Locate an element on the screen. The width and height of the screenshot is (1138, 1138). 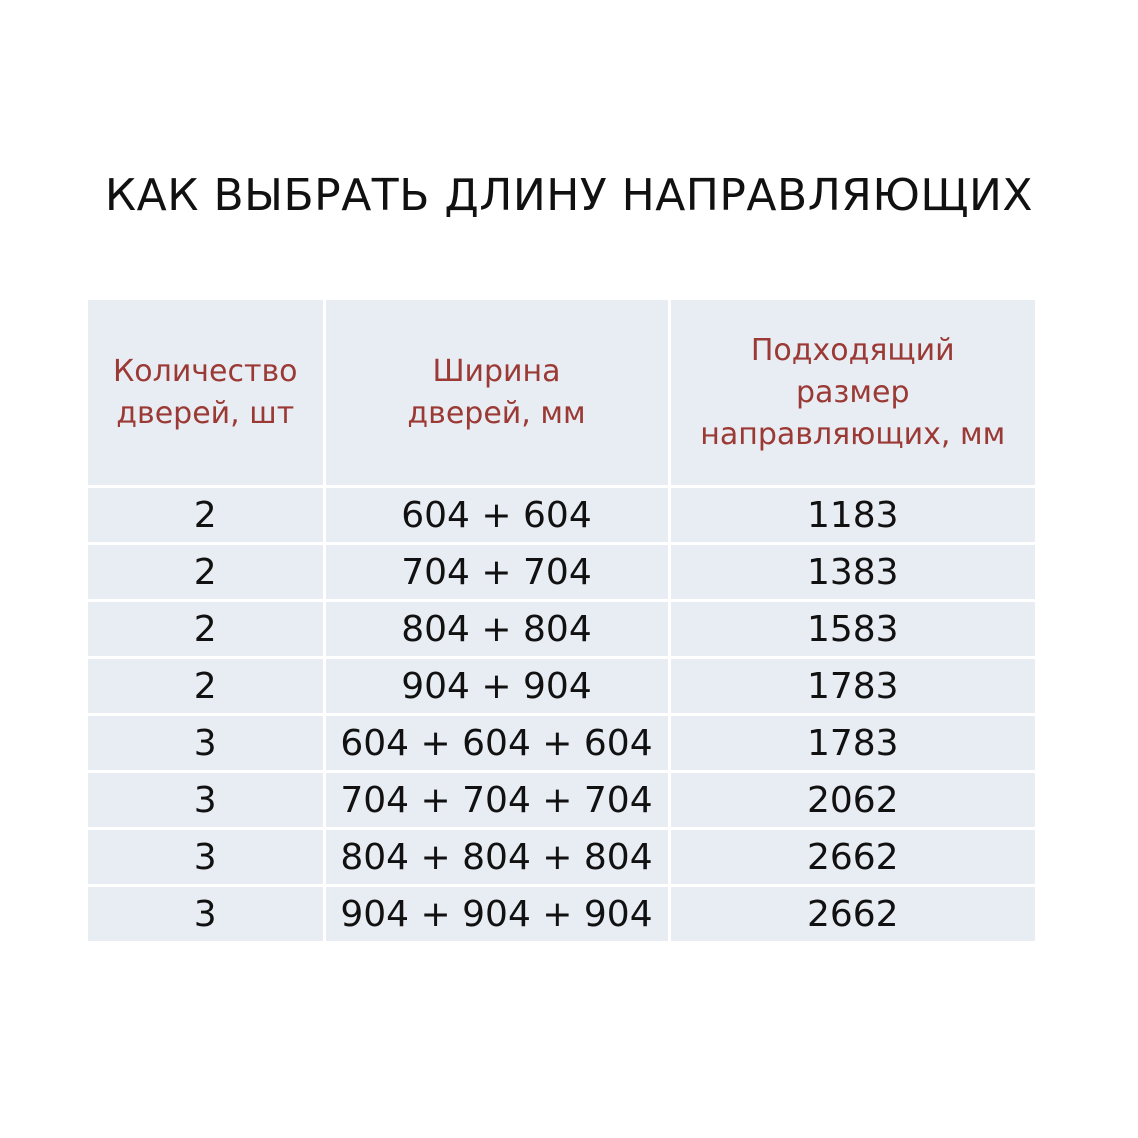
rail-size-cell: 1383 is located at coordinates (851, 572).